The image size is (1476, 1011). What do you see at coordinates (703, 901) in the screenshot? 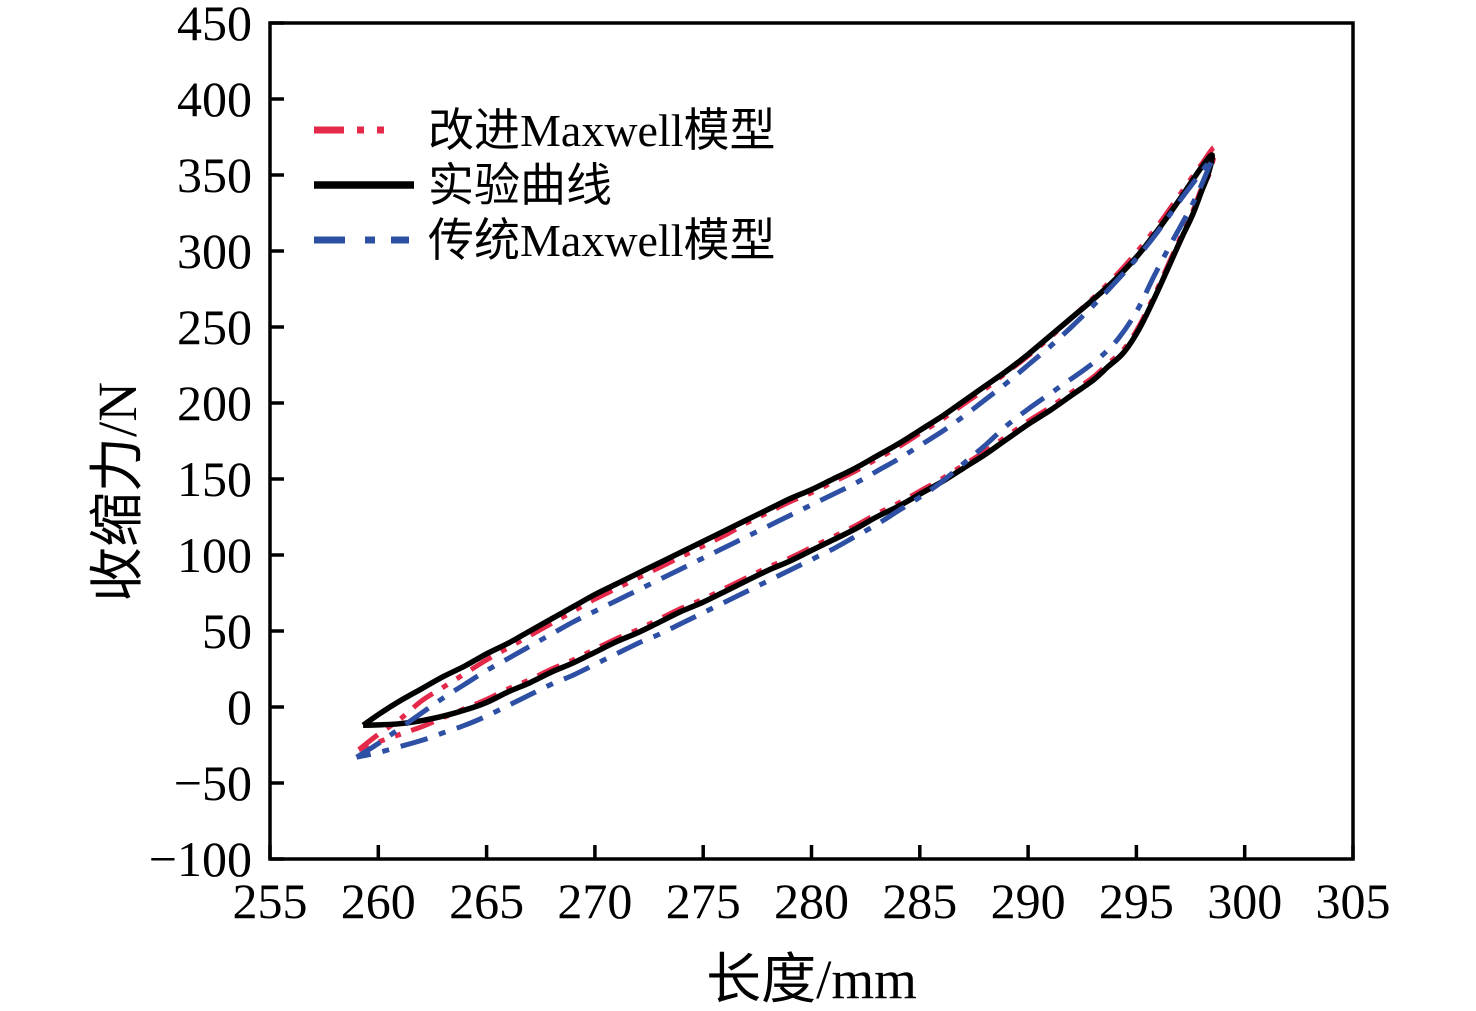
I see `x-tick-label: 275` at bounding box center [703, 901].